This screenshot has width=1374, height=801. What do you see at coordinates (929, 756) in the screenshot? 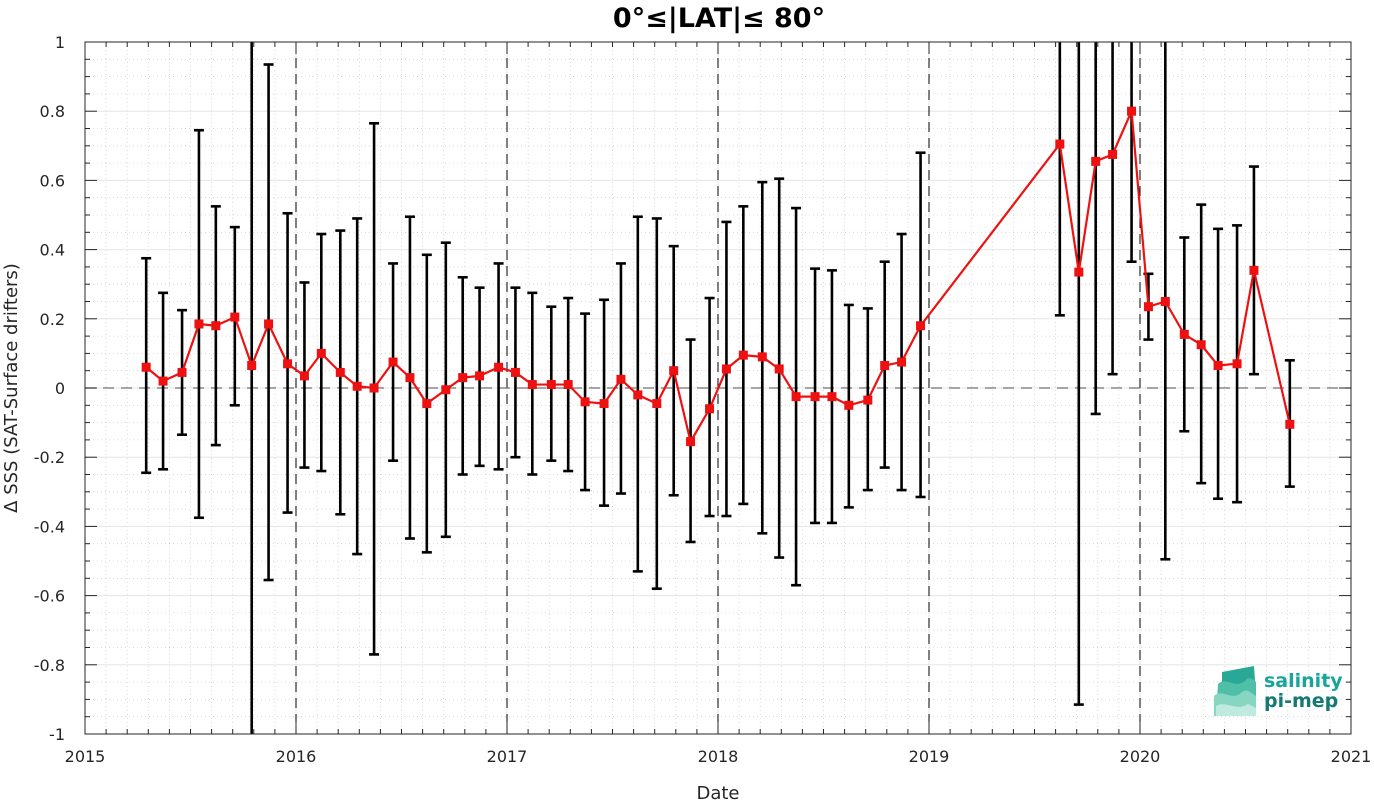
I see `x-tick-label: 2019` at bounding box center [929, 756].